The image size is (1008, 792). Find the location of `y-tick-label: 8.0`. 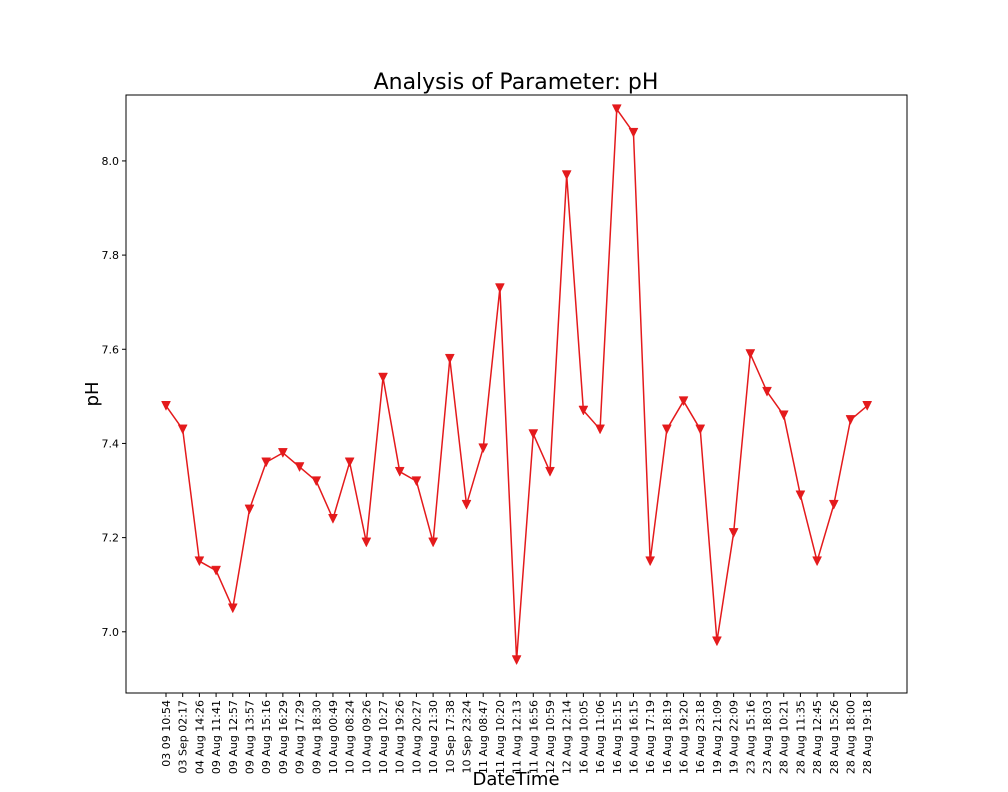

y-tick-label: 8.0 is located at coordinates (111, 161).